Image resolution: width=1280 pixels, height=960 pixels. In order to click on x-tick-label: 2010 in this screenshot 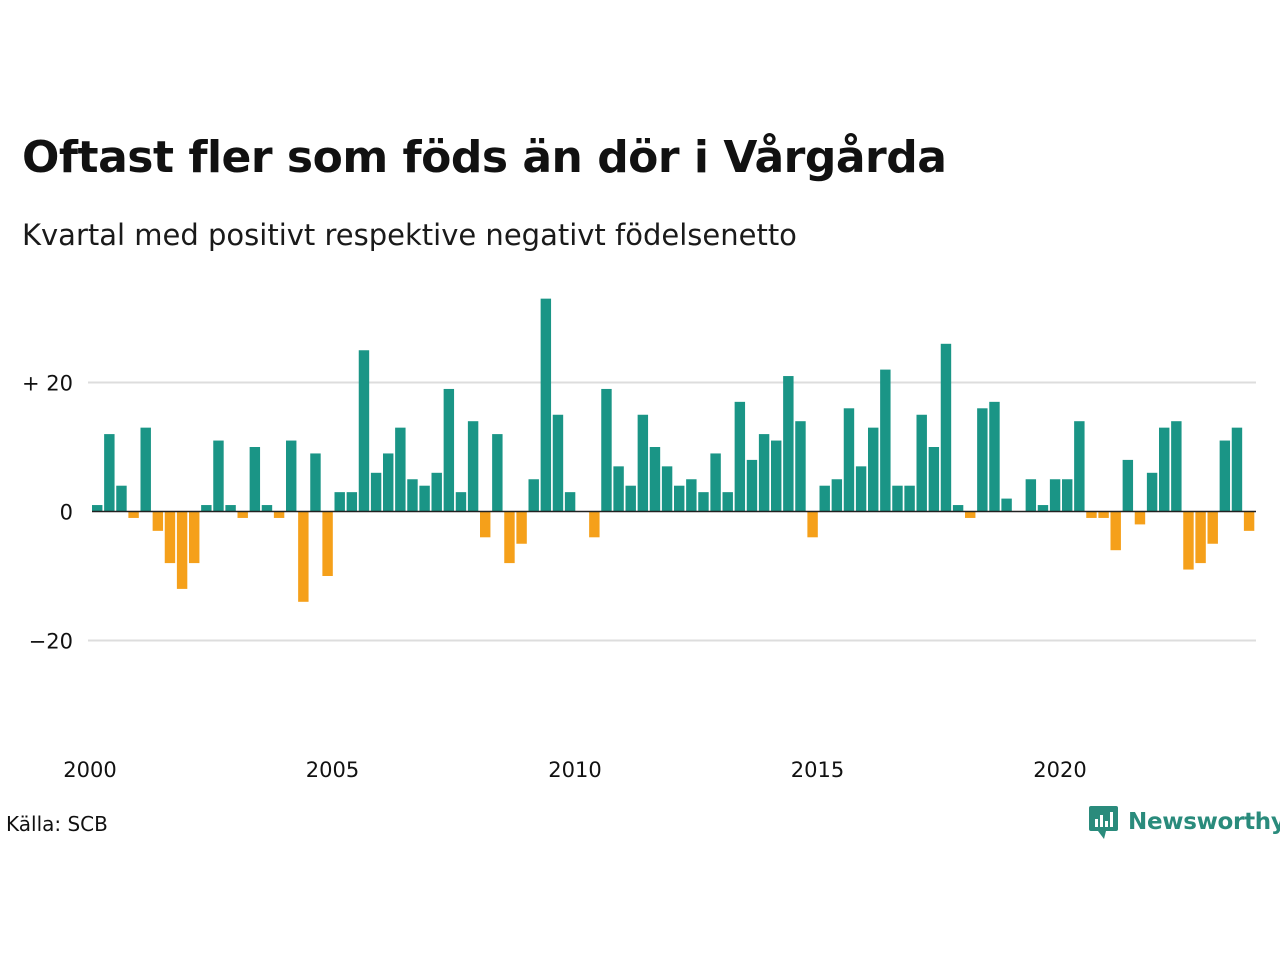, I will do `click(574, 770)`.